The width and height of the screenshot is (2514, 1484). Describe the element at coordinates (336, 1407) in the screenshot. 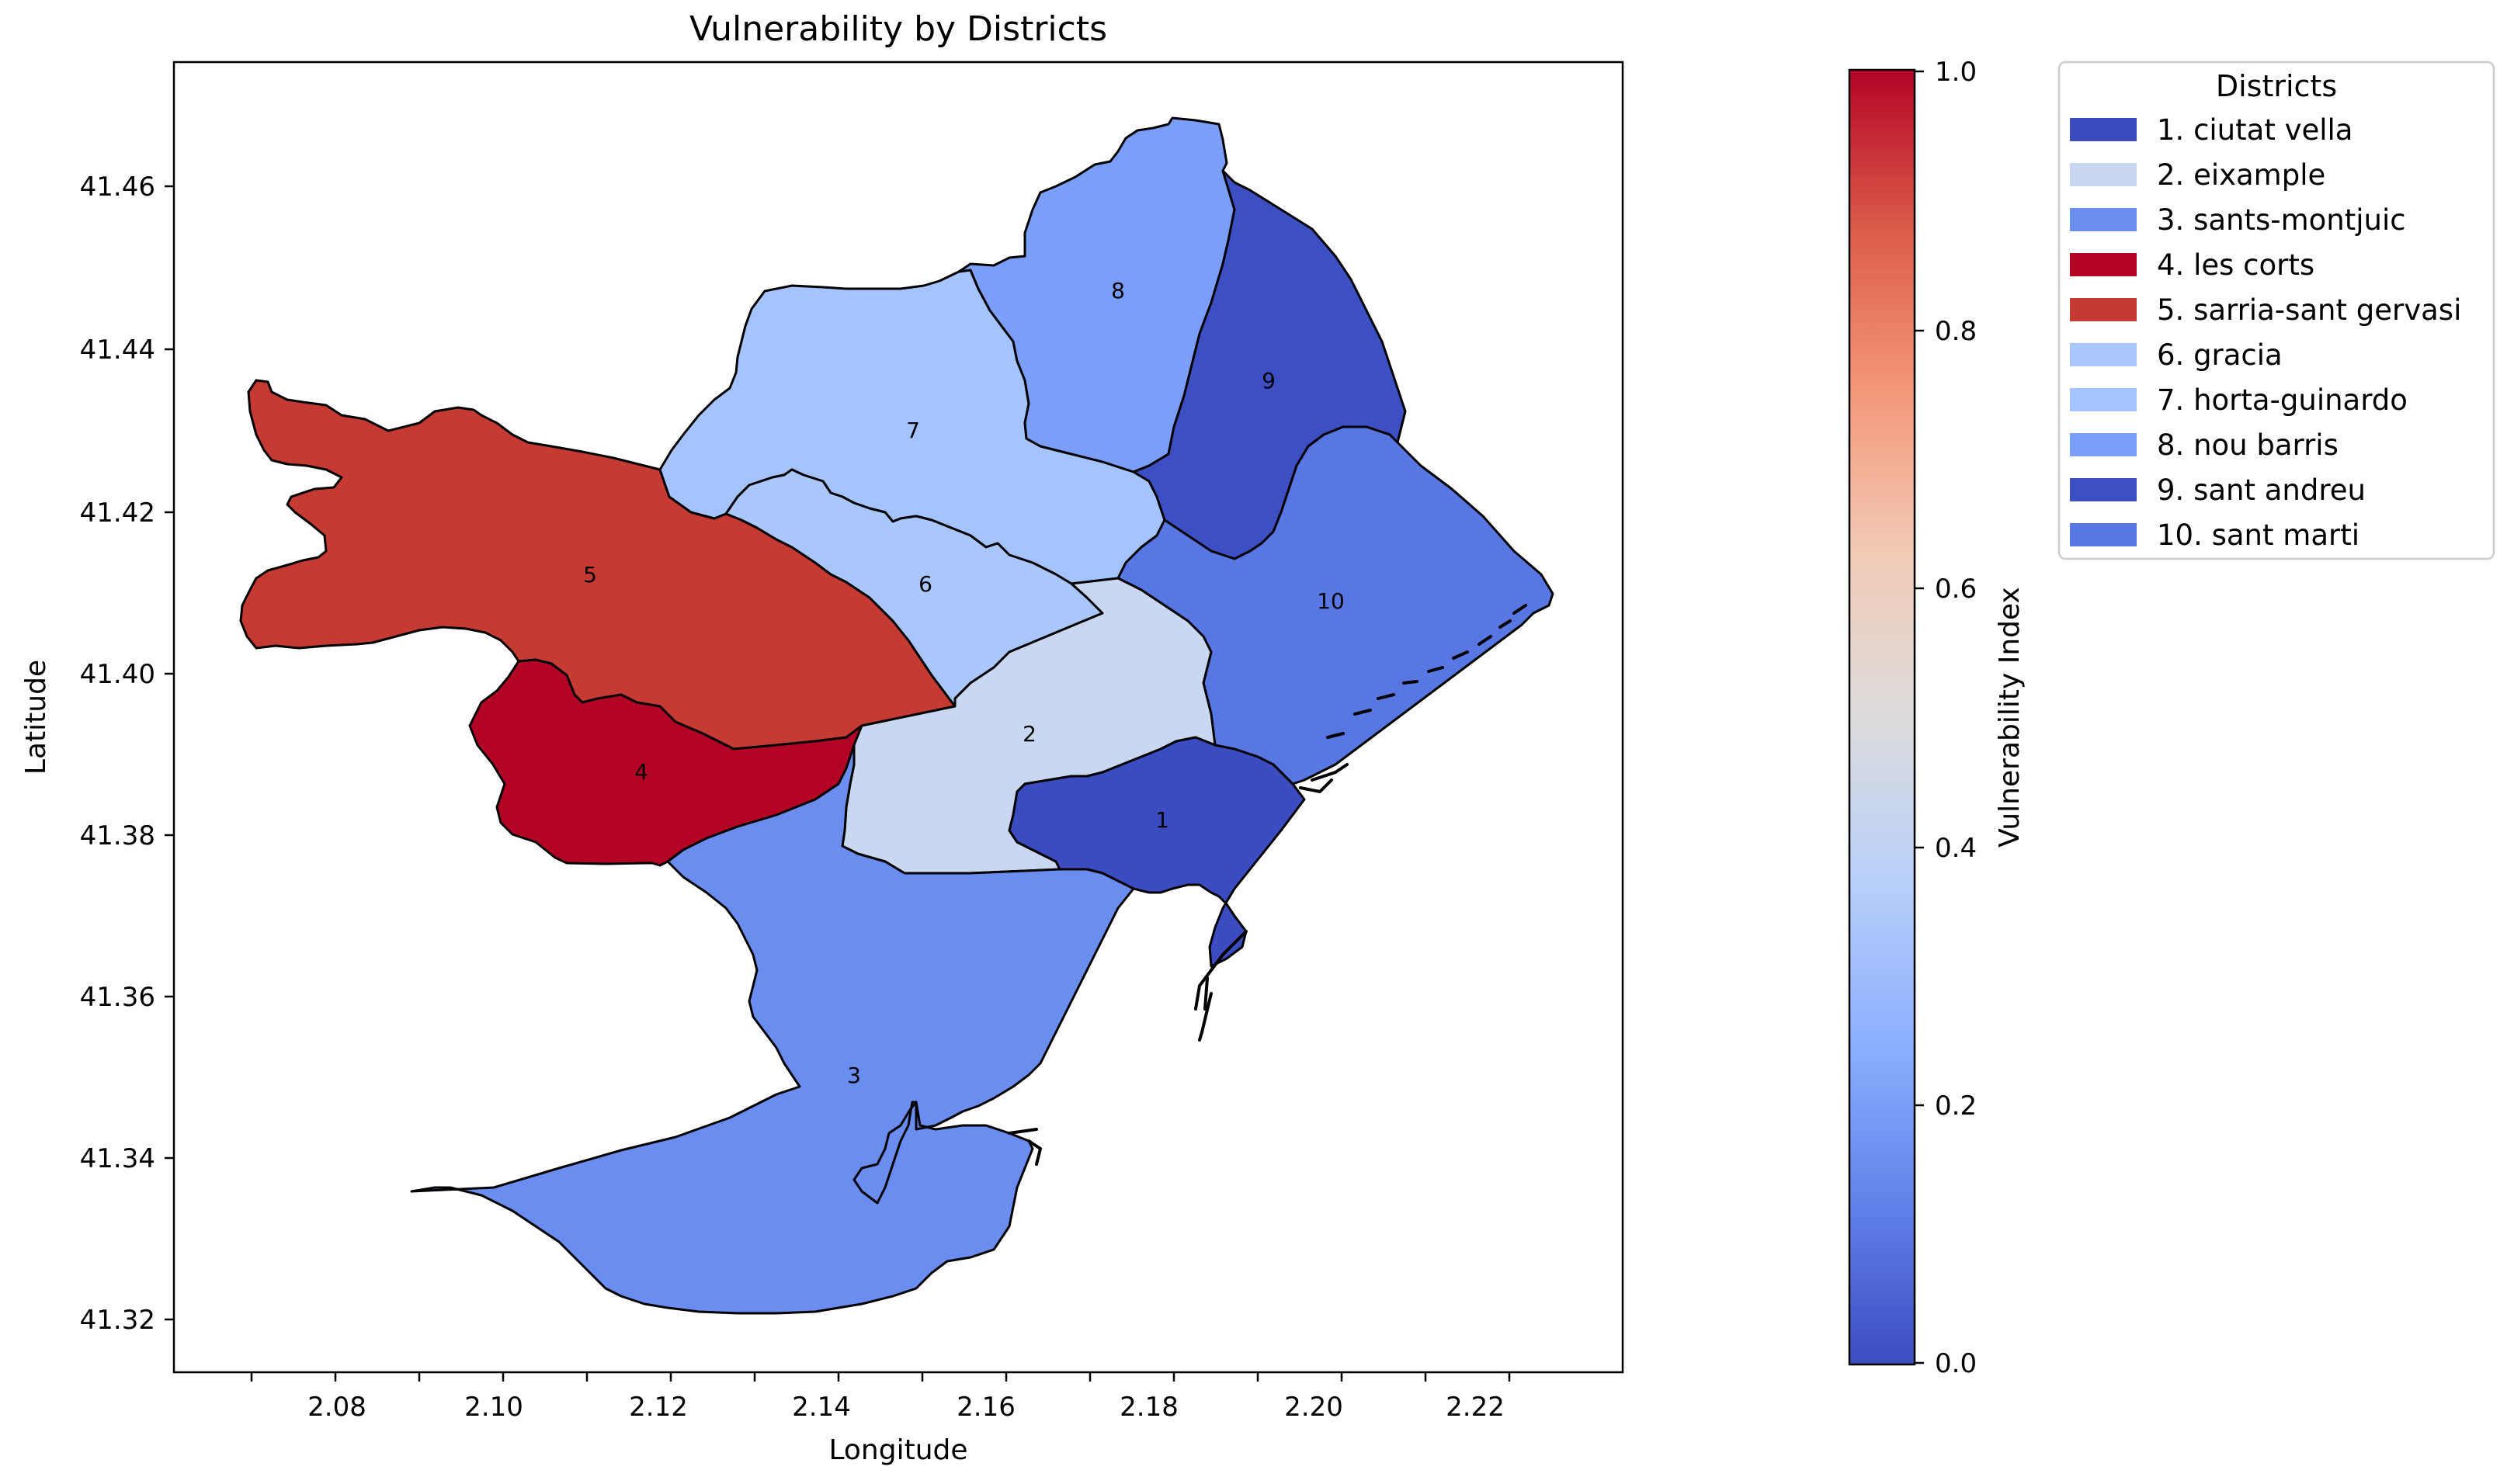

I see `x-tick-label: 2.08` at that location.